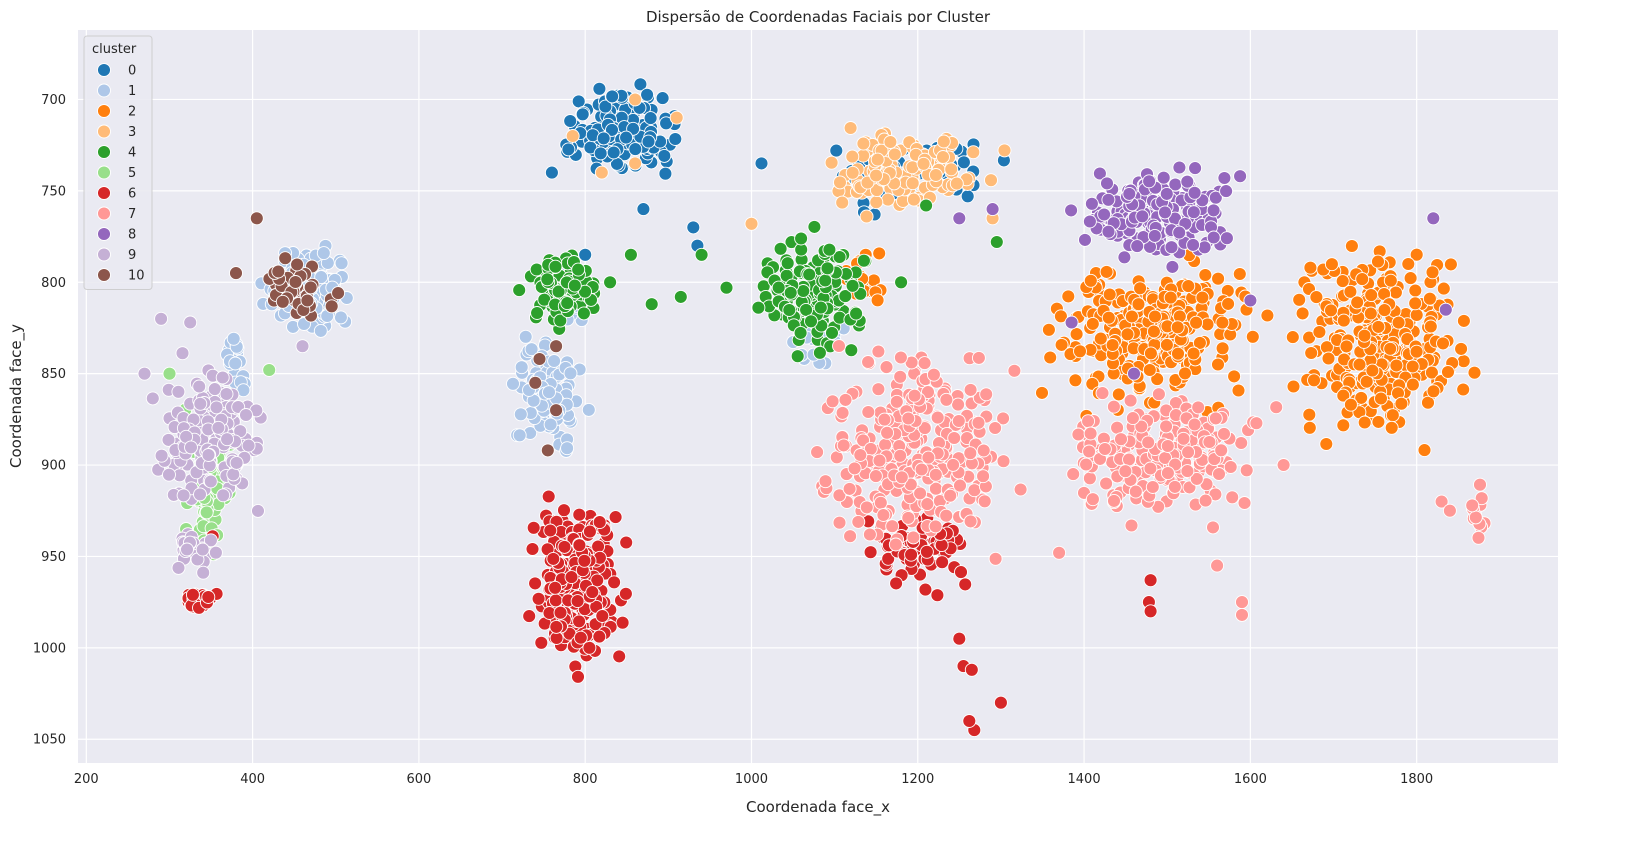 The width and height of the screenshot is (1637, 858). What do you see at coordinates (53, 374) in the screenshot?
I see `y-tick-label: 850` at bounding box center [53, 374].